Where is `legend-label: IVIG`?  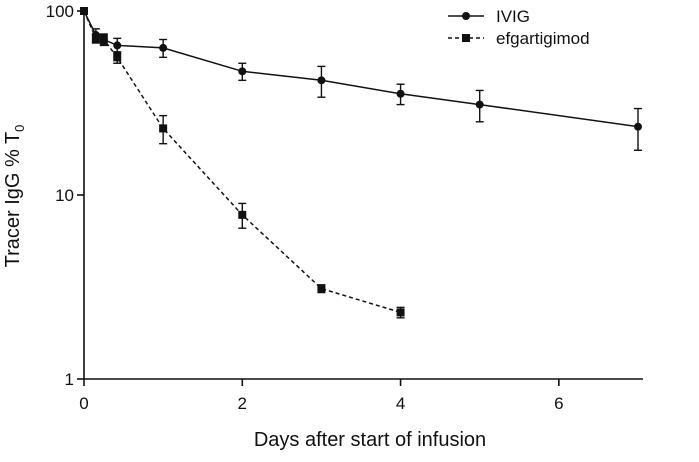 legend-label: IVIG is located at coordinates (513, 16).